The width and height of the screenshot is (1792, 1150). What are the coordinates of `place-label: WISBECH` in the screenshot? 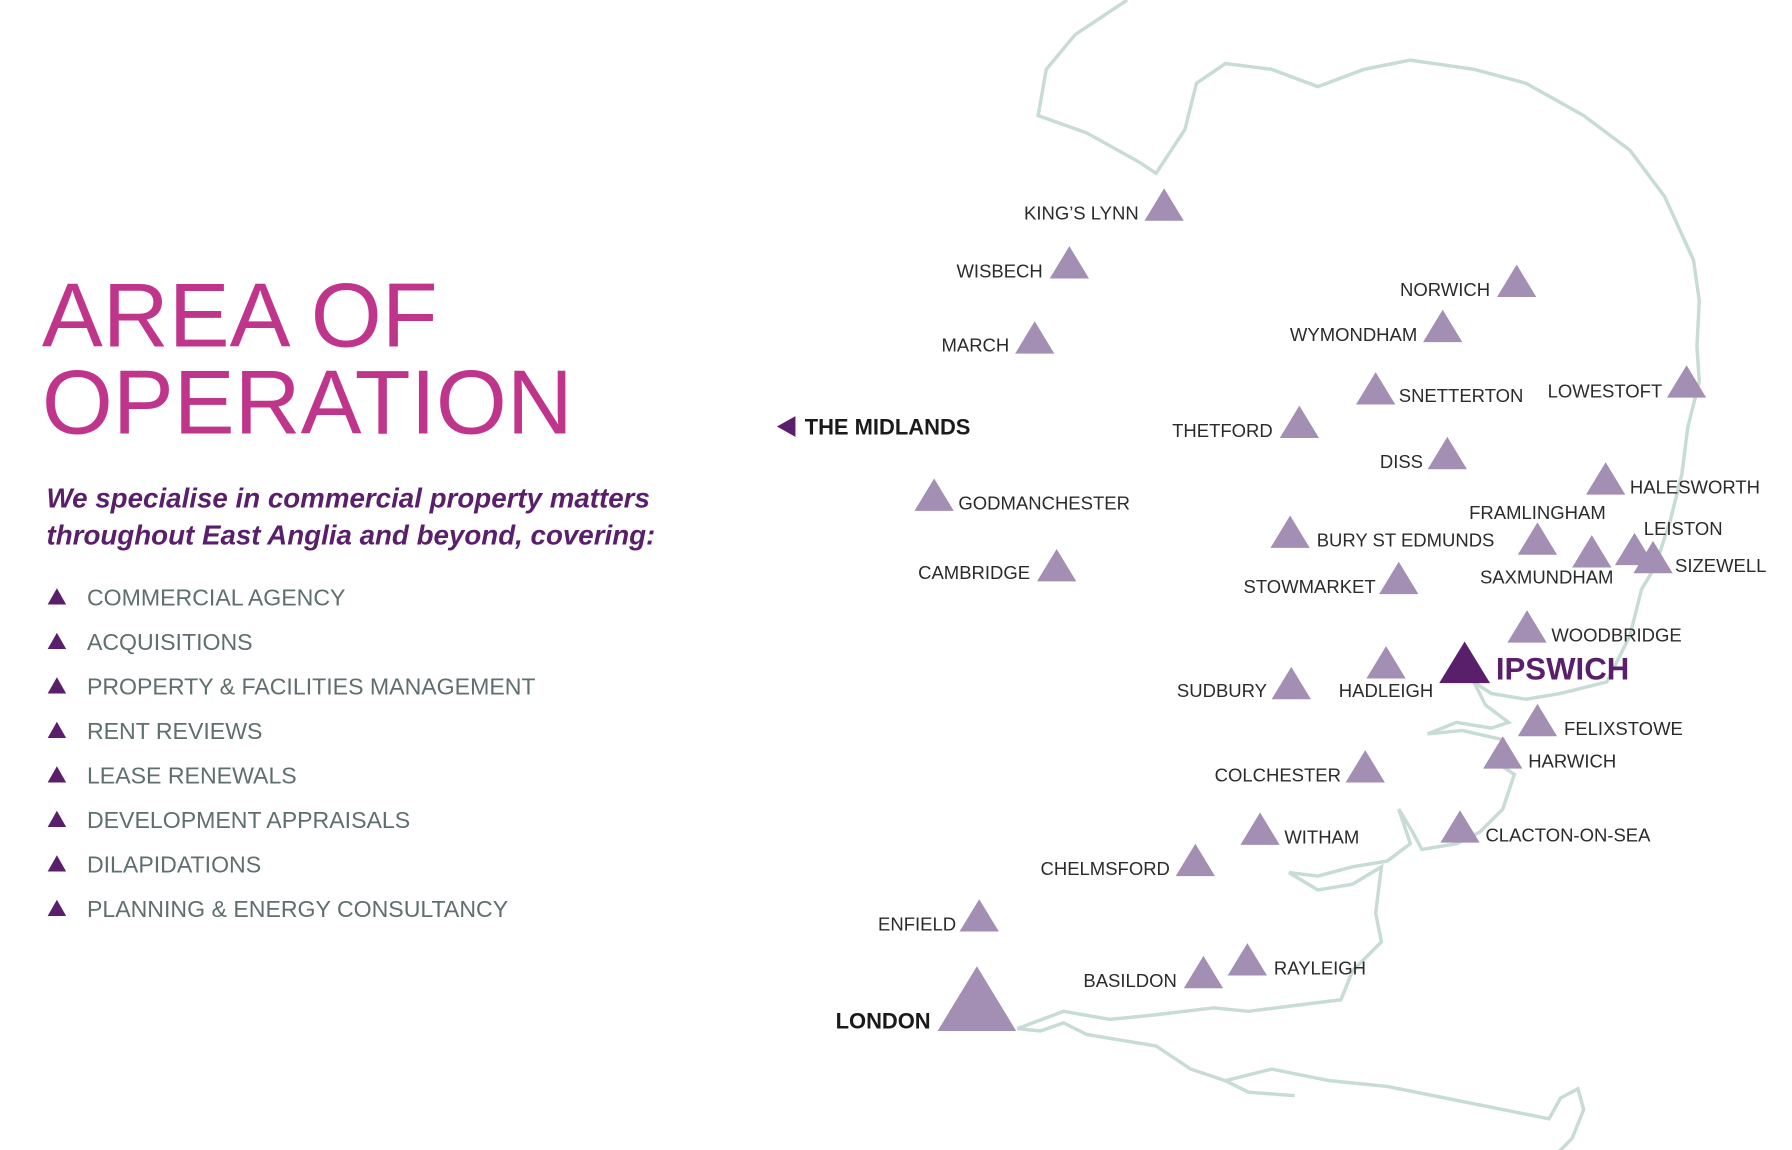 It's located at (1000, 270).